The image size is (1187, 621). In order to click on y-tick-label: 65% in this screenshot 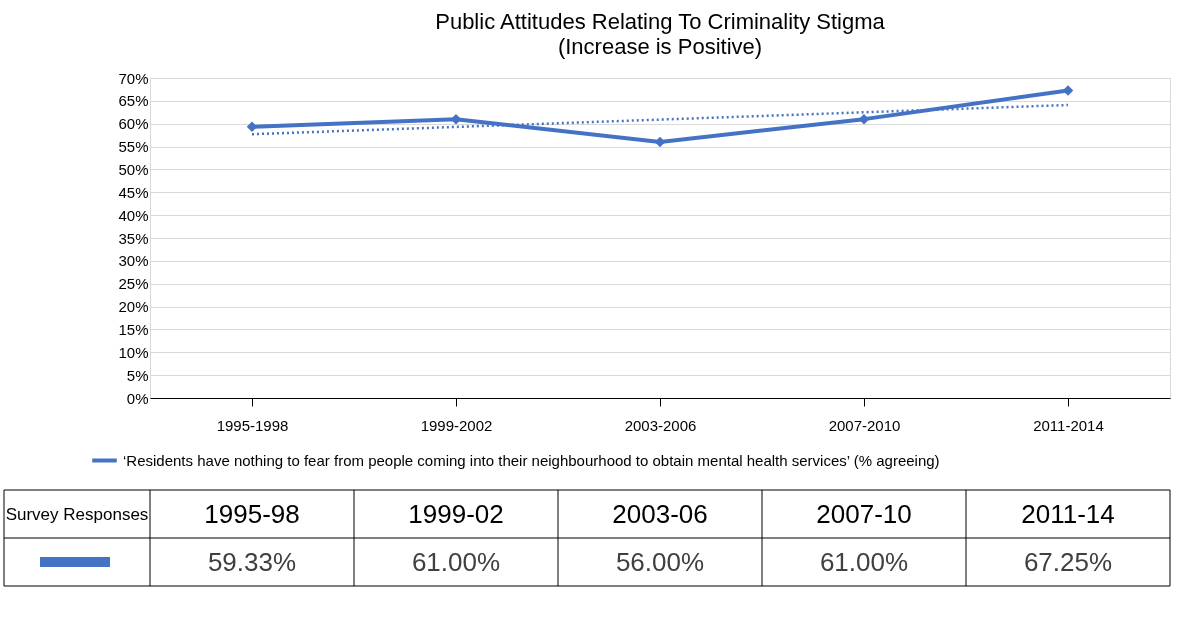, I will do `click(133, 101)`.